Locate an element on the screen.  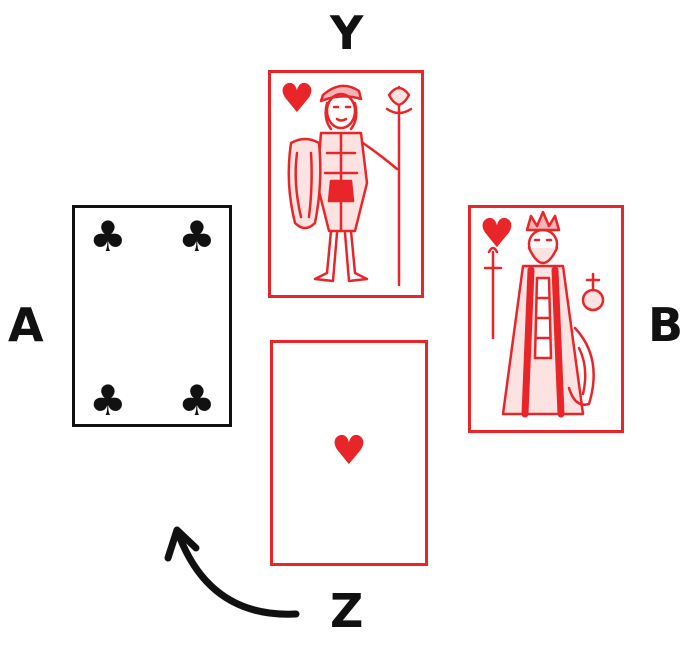
label-z: Z is located at coordinates (347, 611).